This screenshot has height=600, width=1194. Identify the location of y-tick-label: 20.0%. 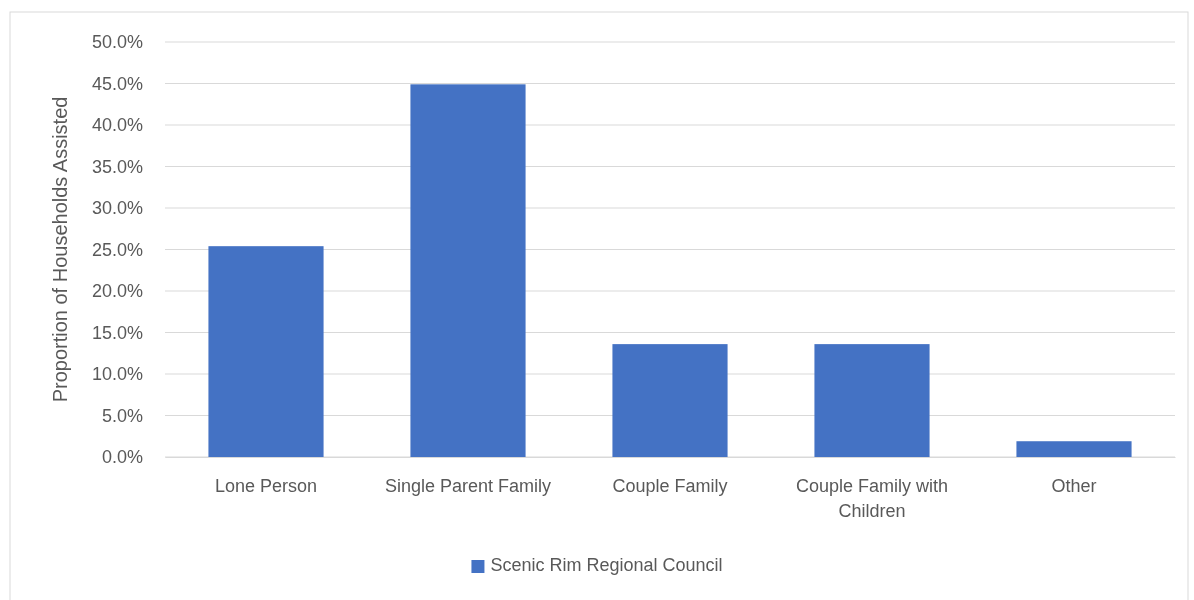
(117, 291).